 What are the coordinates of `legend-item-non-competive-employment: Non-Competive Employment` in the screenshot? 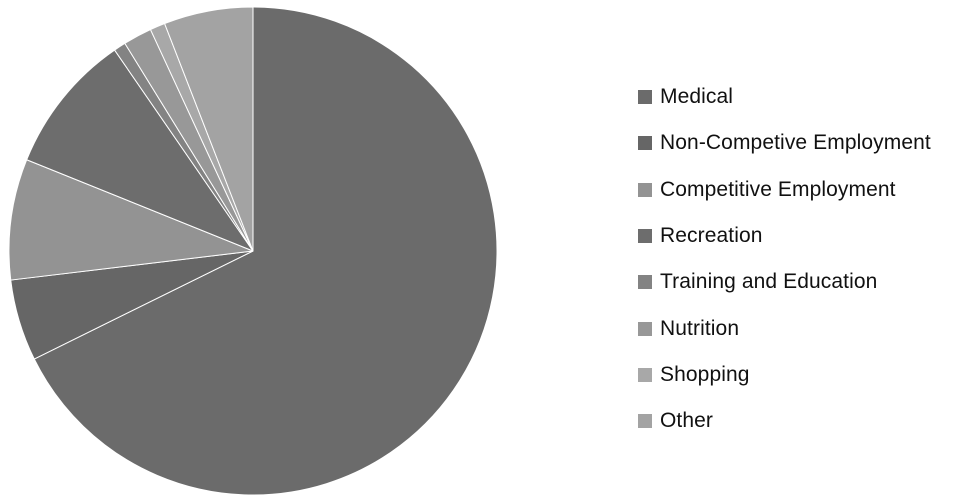 It's located at (801, 143).